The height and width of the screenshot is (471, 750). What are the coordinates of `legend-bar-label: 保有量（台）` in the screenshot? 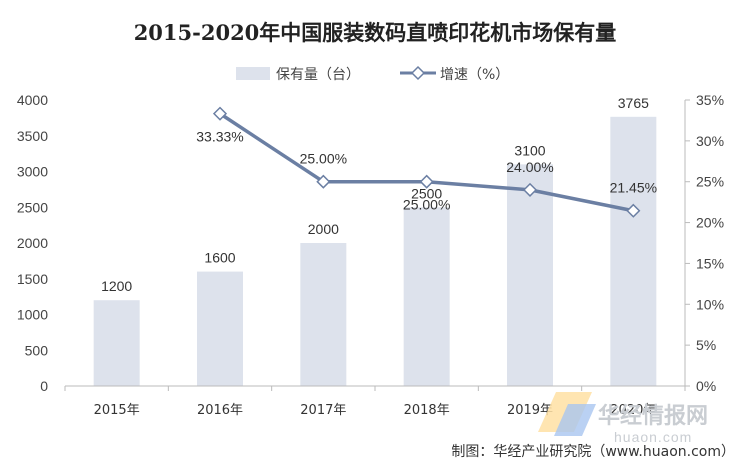 It's located at (318, 75).